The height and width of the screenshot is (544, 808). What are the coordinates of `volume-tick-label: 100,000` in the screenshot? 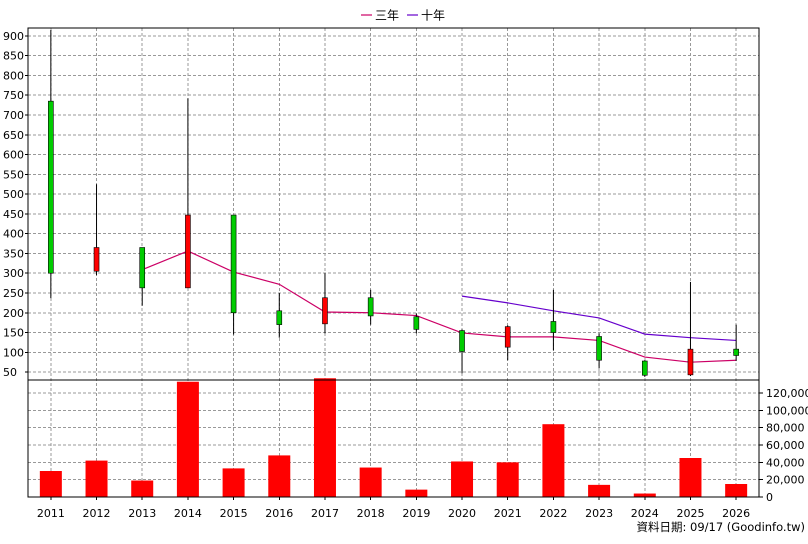 It's located at (787, 410).